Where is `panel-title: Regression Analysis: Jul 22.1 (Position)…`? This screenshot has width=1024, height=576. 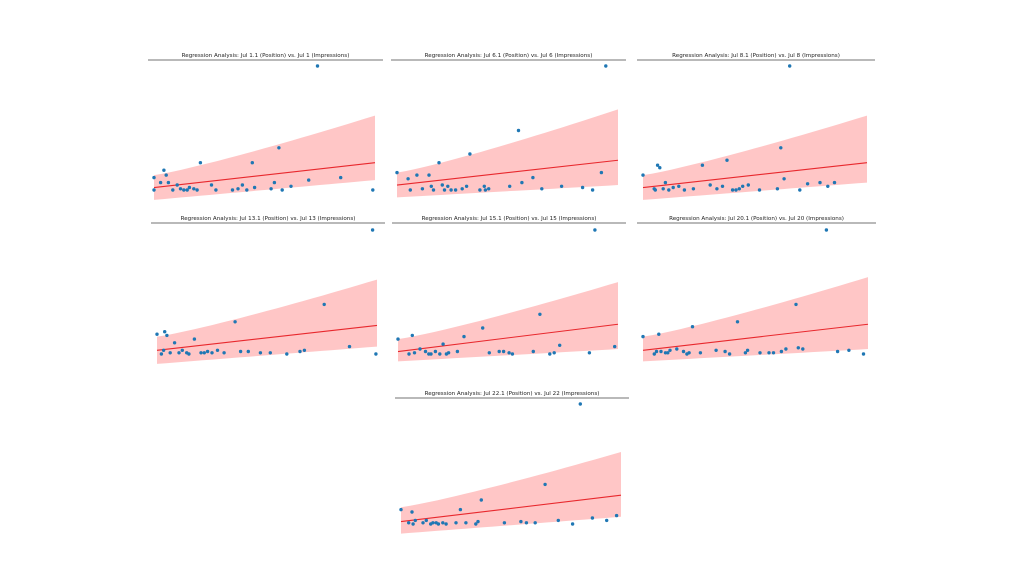
panel-title: Regression Analysis: Jul 22.1 (Position)… is located at coordinates (512, 394).